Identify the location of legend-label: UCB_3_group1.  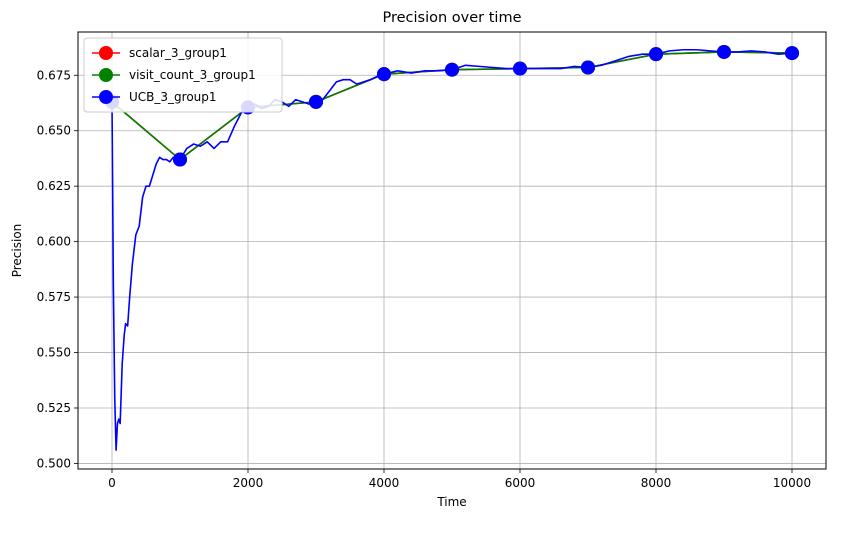
(173, 97).